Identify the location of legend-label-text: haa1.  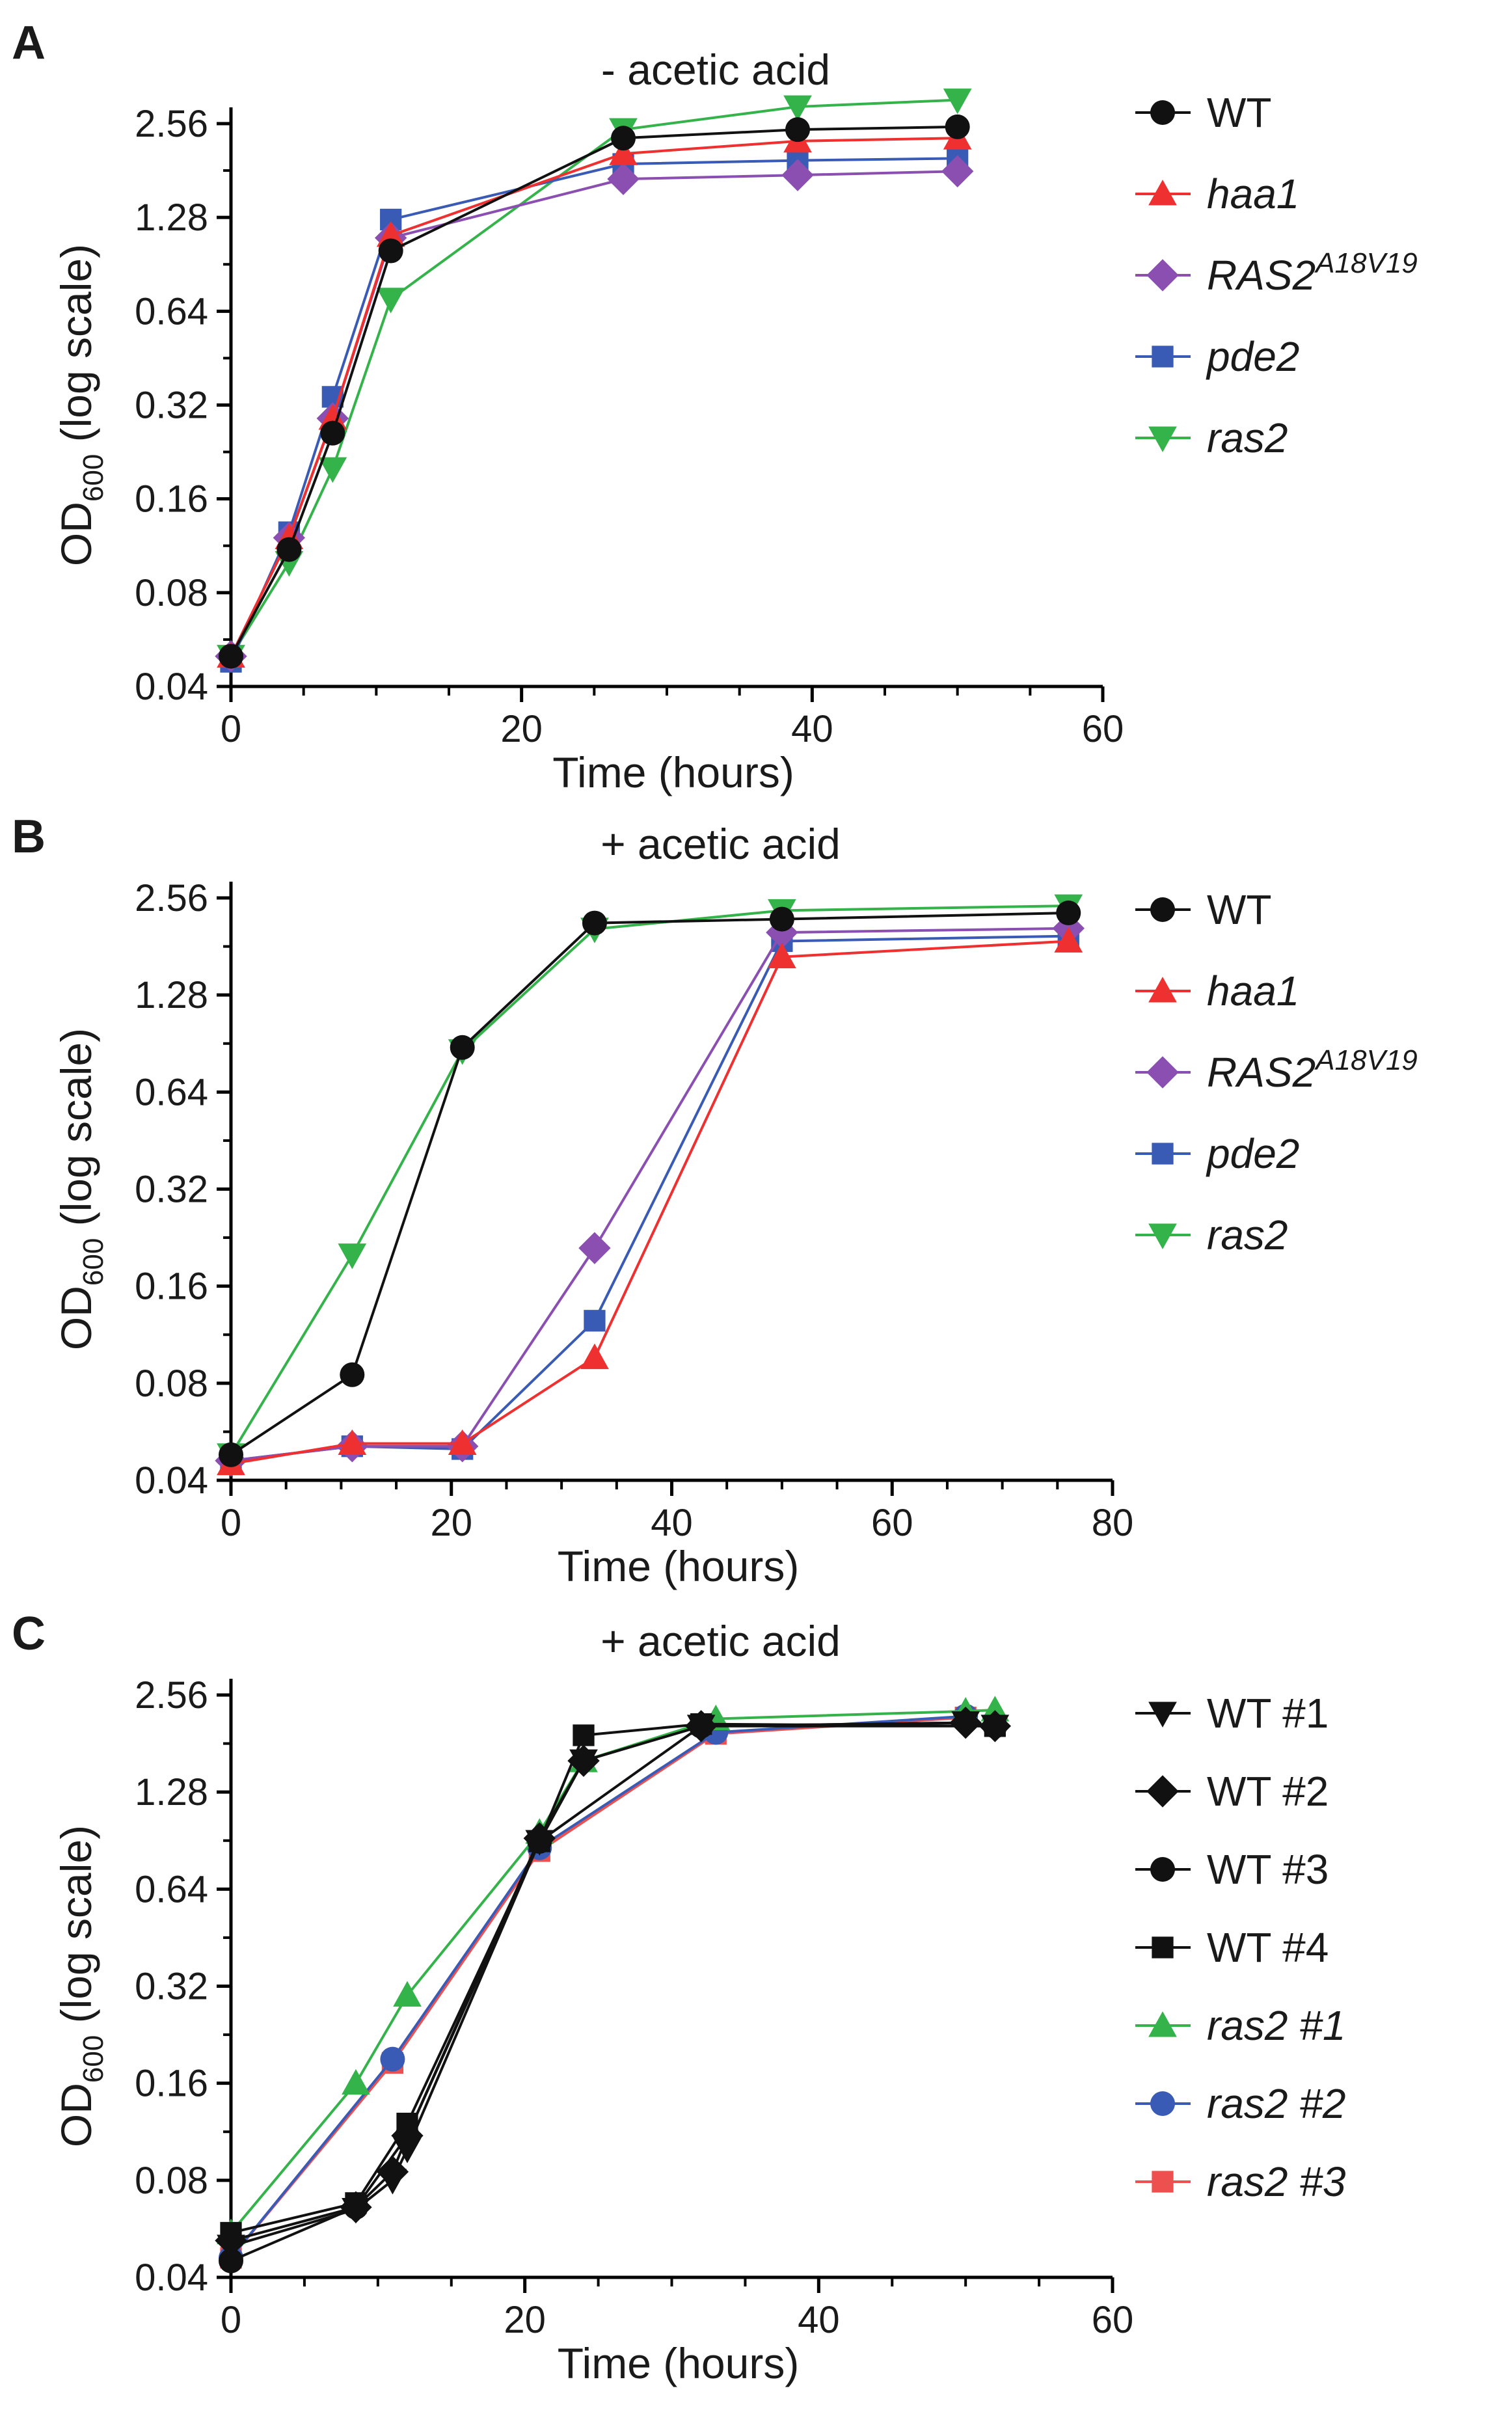
(1253, 193).